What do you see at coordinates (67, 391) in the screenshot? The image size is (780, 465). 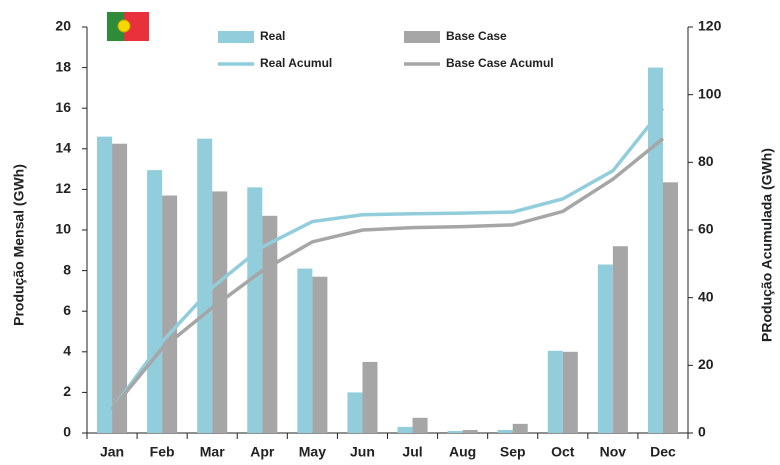 I see `y-tick-label: 2` at bounding box center [67, 391].